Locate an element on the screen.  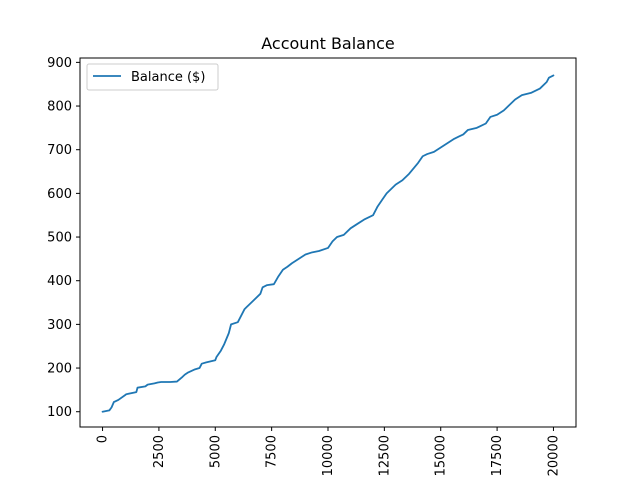
x-tick-label: 0 is located at coordinates (103, 439).